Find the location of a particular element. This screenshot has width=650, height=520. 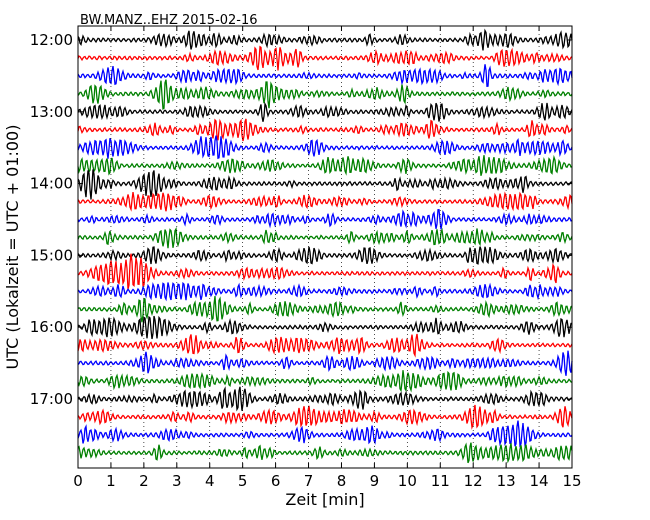

x-tick-label: 3 is located at coordinates (177, 481).